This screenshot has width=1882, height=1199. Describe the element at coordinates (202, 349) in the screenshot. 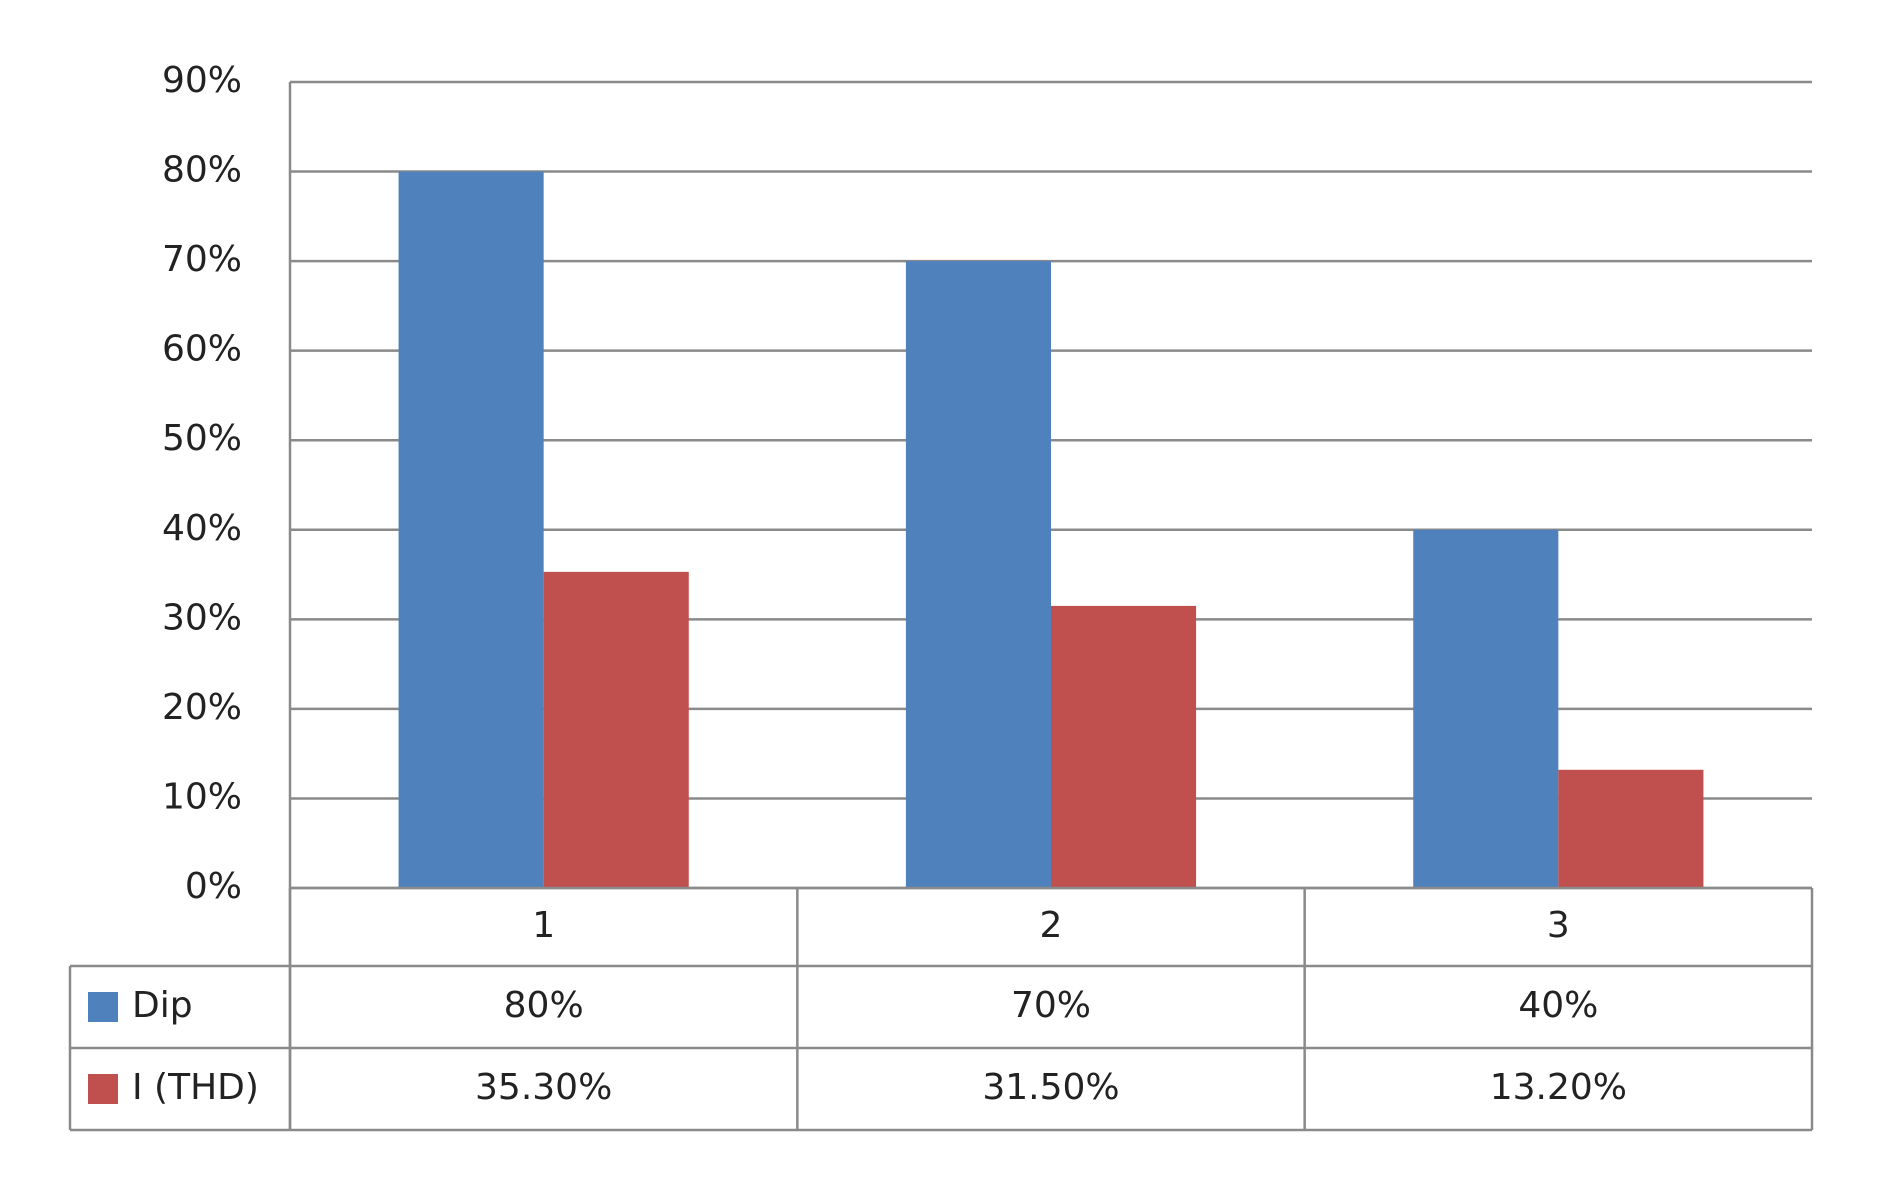

I see `y-tick-label: 60%` at that location.